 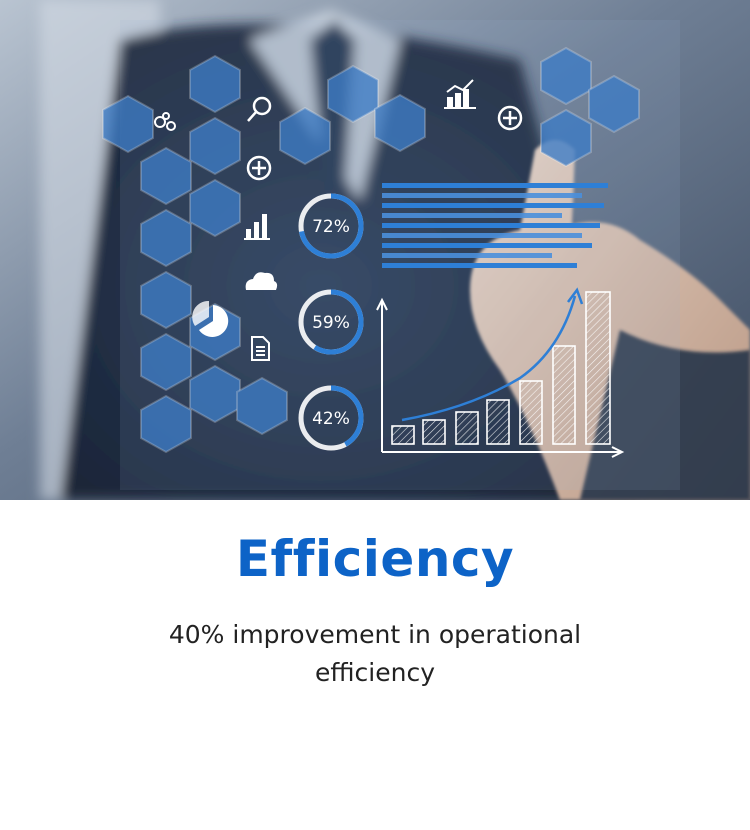 I want to click on card-title: Efficiency, so click(x=375, y=559).